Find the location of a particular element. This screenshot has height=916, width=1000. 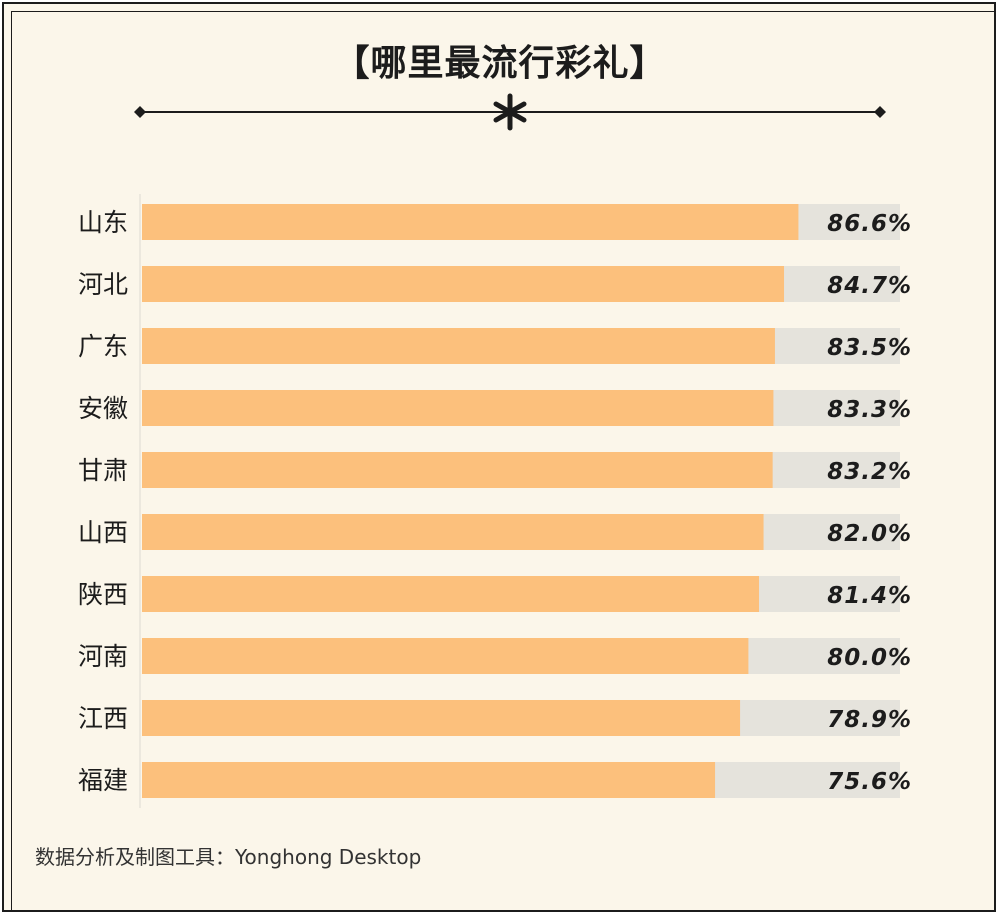

category-label: 陕西 is located at coordinates (103, 594).